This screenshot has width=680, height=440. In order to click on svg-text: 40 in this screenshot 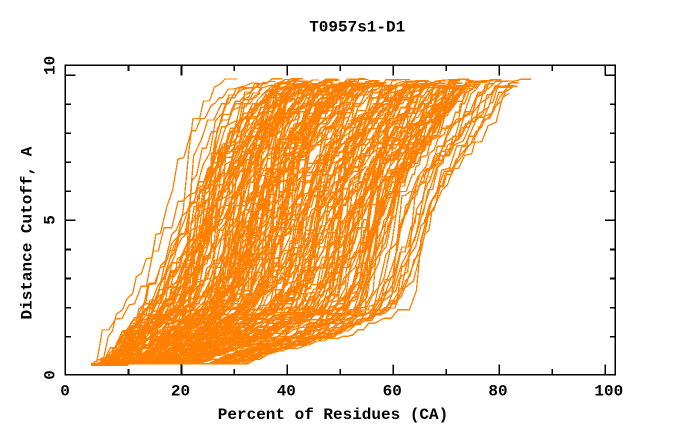, I will do `click(286, 391)`.